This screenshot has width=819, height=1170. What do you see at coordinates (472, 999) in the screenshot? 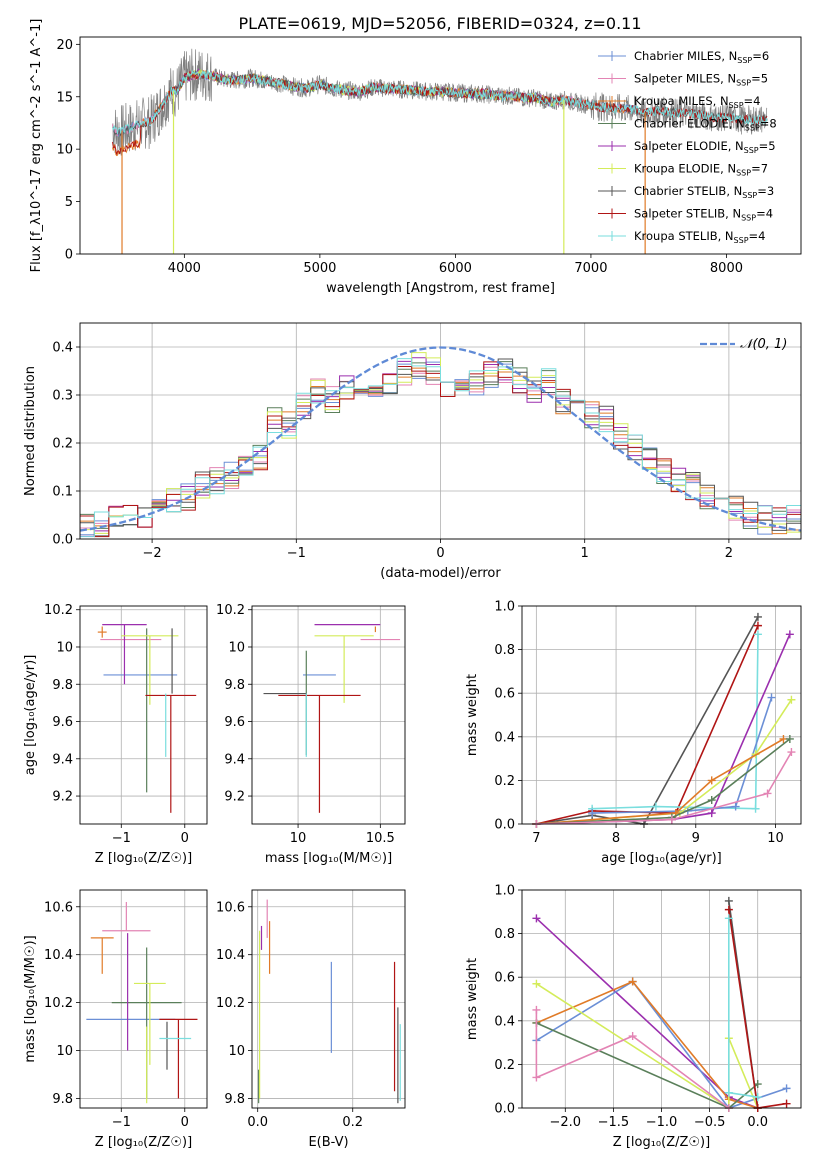
I see `y-axis-label: mass weight` at bounding box center [472, 999].